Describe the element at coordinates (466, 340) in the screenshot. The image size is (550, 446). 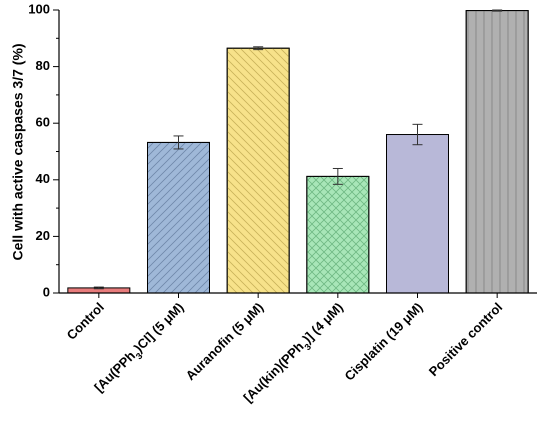
I see `x-tick-label-positive-control: Positive control` at that location.